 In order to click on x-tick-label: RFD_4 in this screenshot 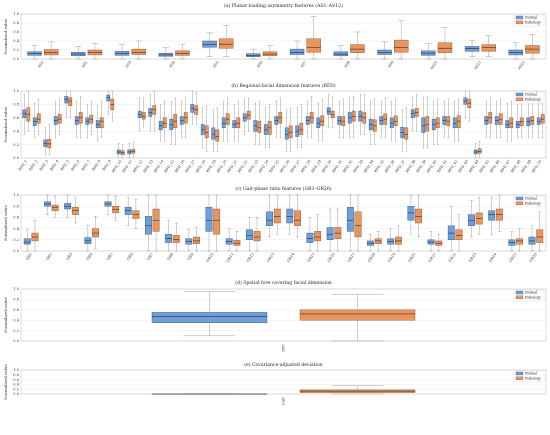, I will do `click(54, 165)`.